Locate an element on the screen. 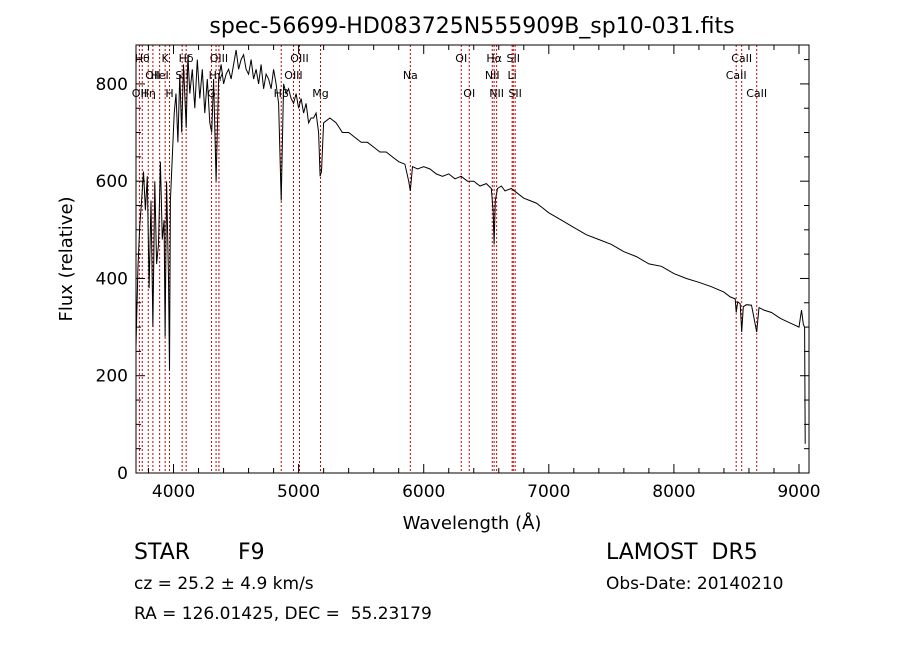  marker-label-8: Hδ is located at coordinates (186, 58).